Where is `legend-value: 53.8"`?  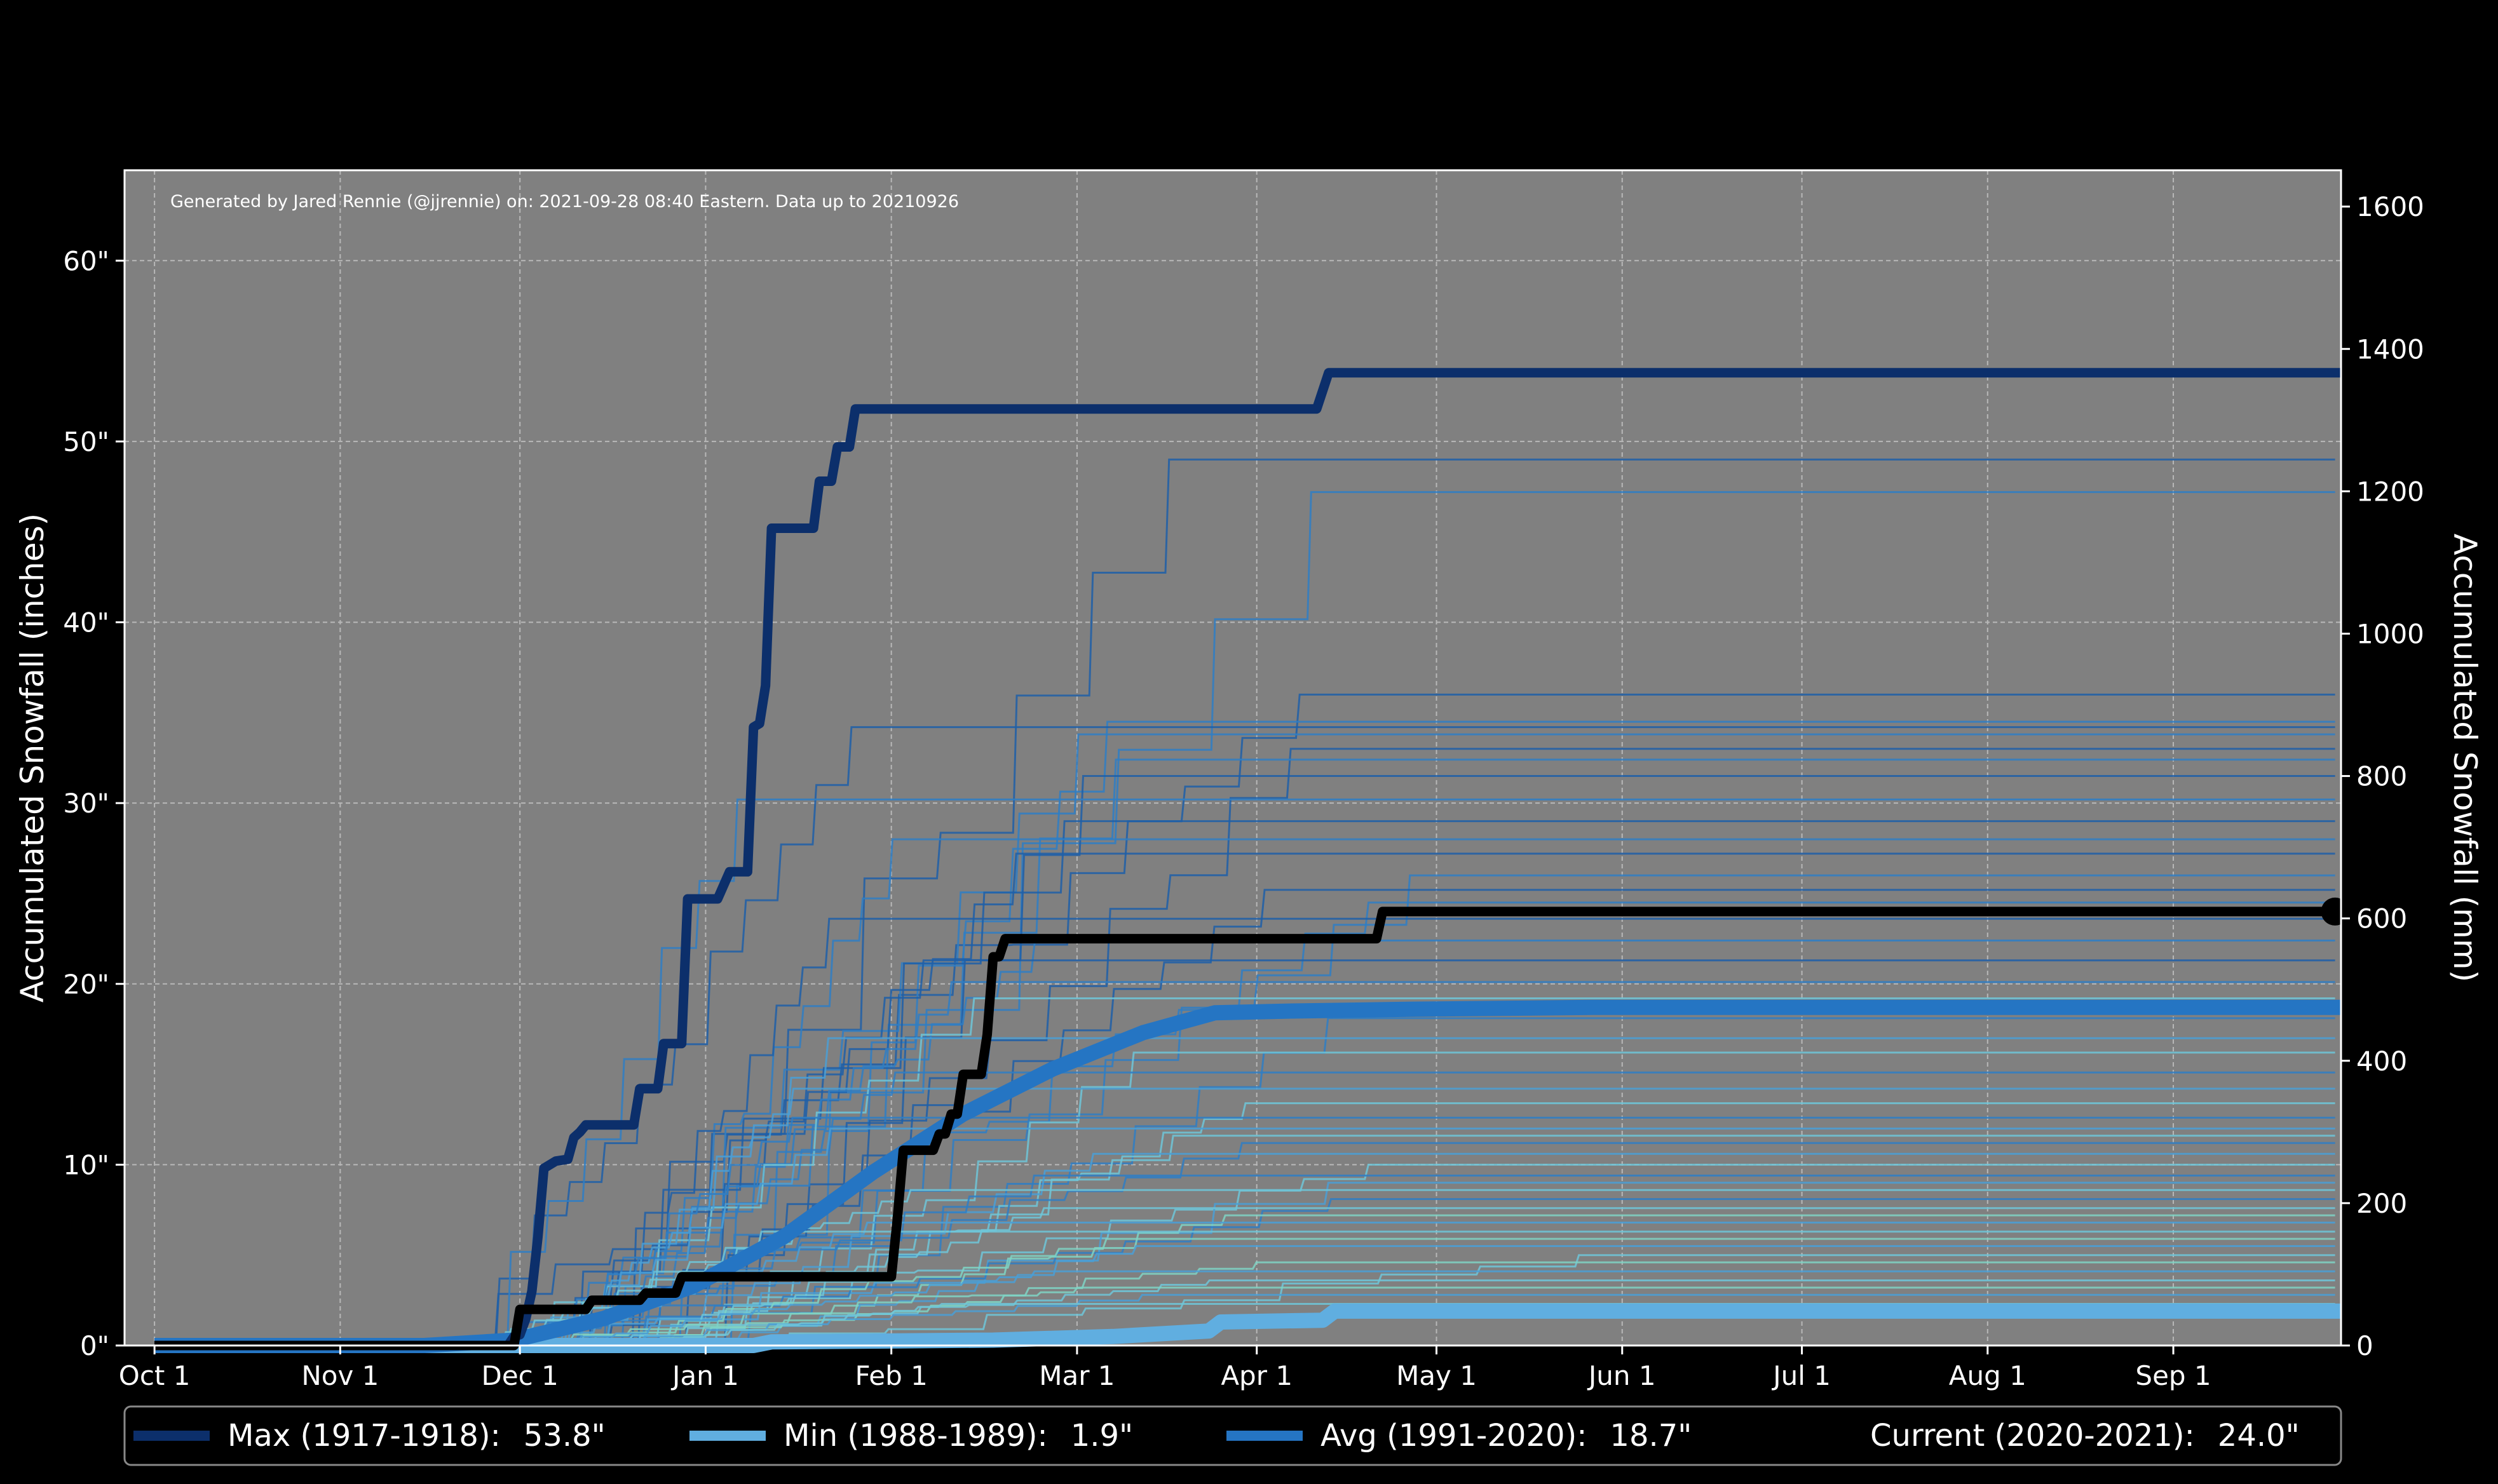
legend-value: 53.8" is located at coordinates (565, 1436).